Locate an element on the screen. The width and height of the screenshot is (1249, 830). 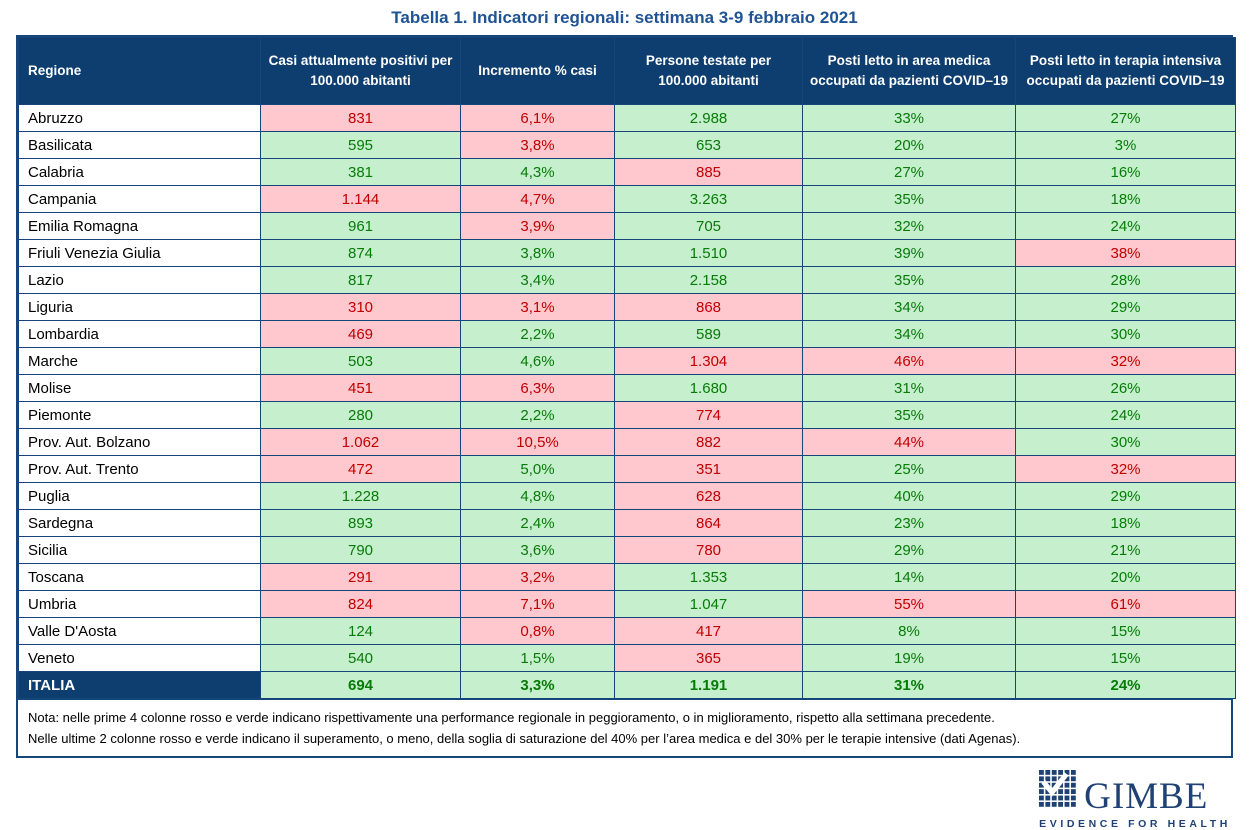
region-name-cell: Lazio is located at coordinates (139, 280).